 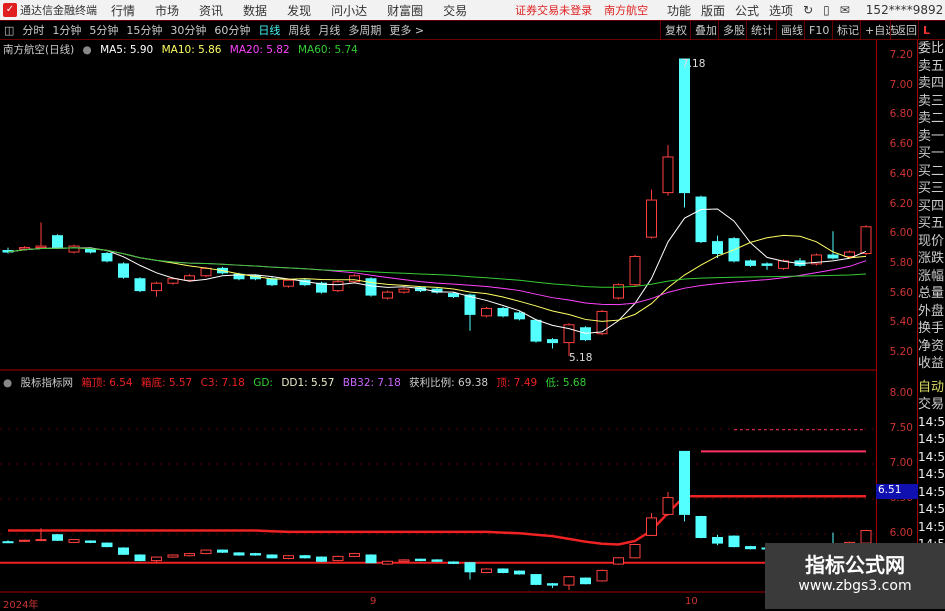 What do you see at coordinates (808, 10) in the screenshot?
I see `refresh-icon: ↻` at bounding box center [808, 10].